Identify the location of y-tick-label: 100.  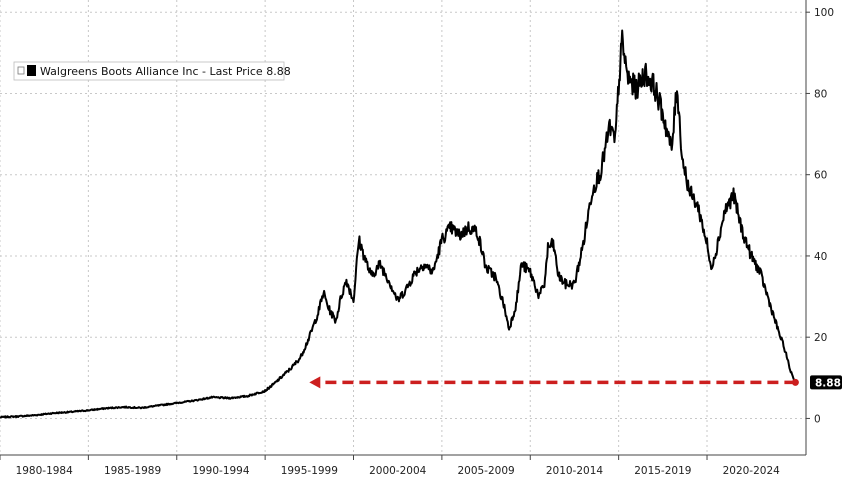
(824, 13).